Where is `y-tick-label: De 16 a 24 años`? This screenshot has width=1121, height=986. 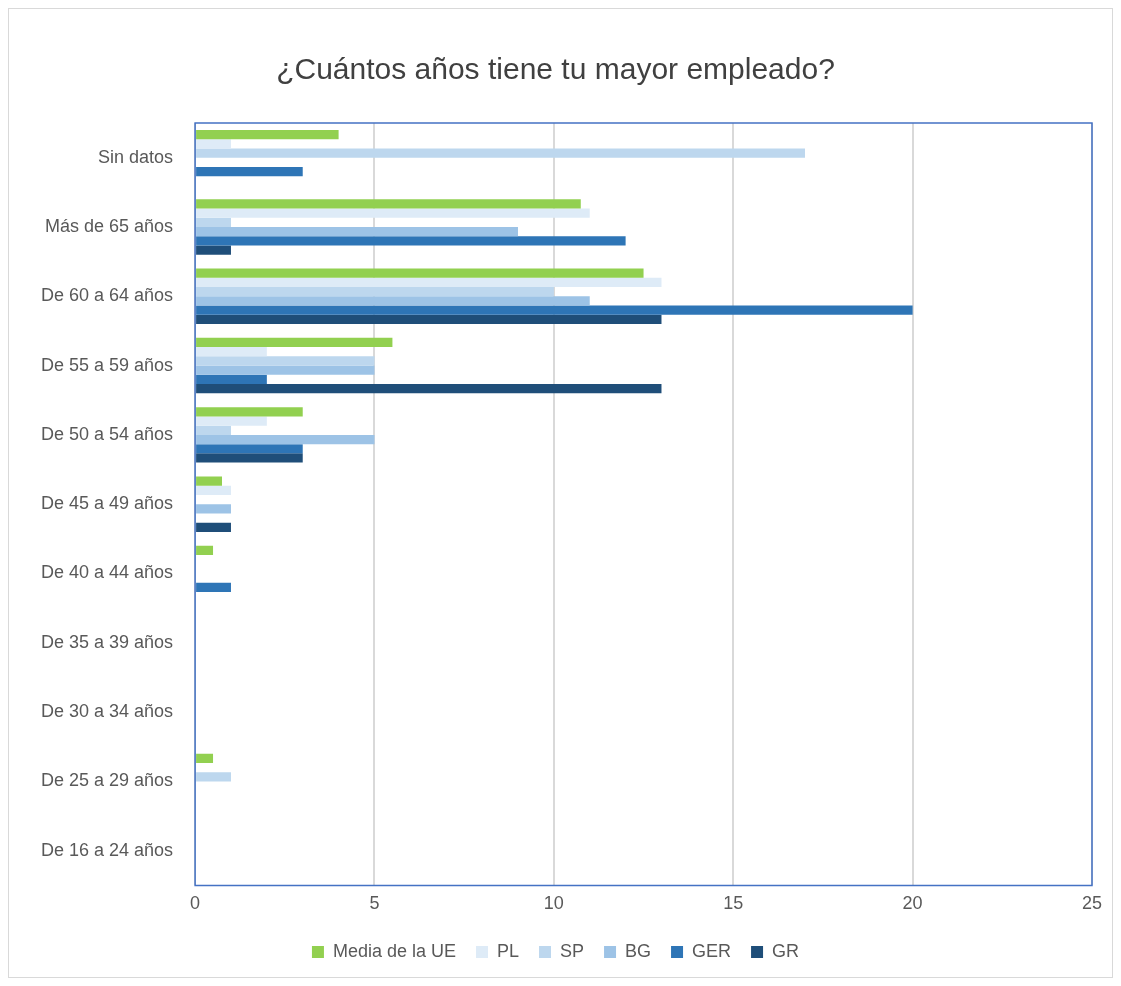 y-tick-label: De 16 a 24 años is located at coordinates (107, 849).